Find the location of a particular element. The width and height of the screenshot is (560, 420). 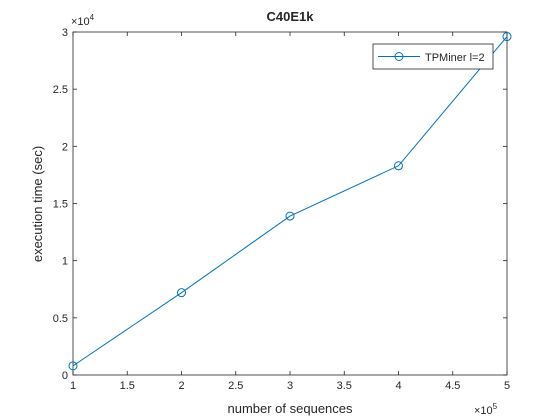

y-tick-label: 3 is located at coordinates (65, 33).